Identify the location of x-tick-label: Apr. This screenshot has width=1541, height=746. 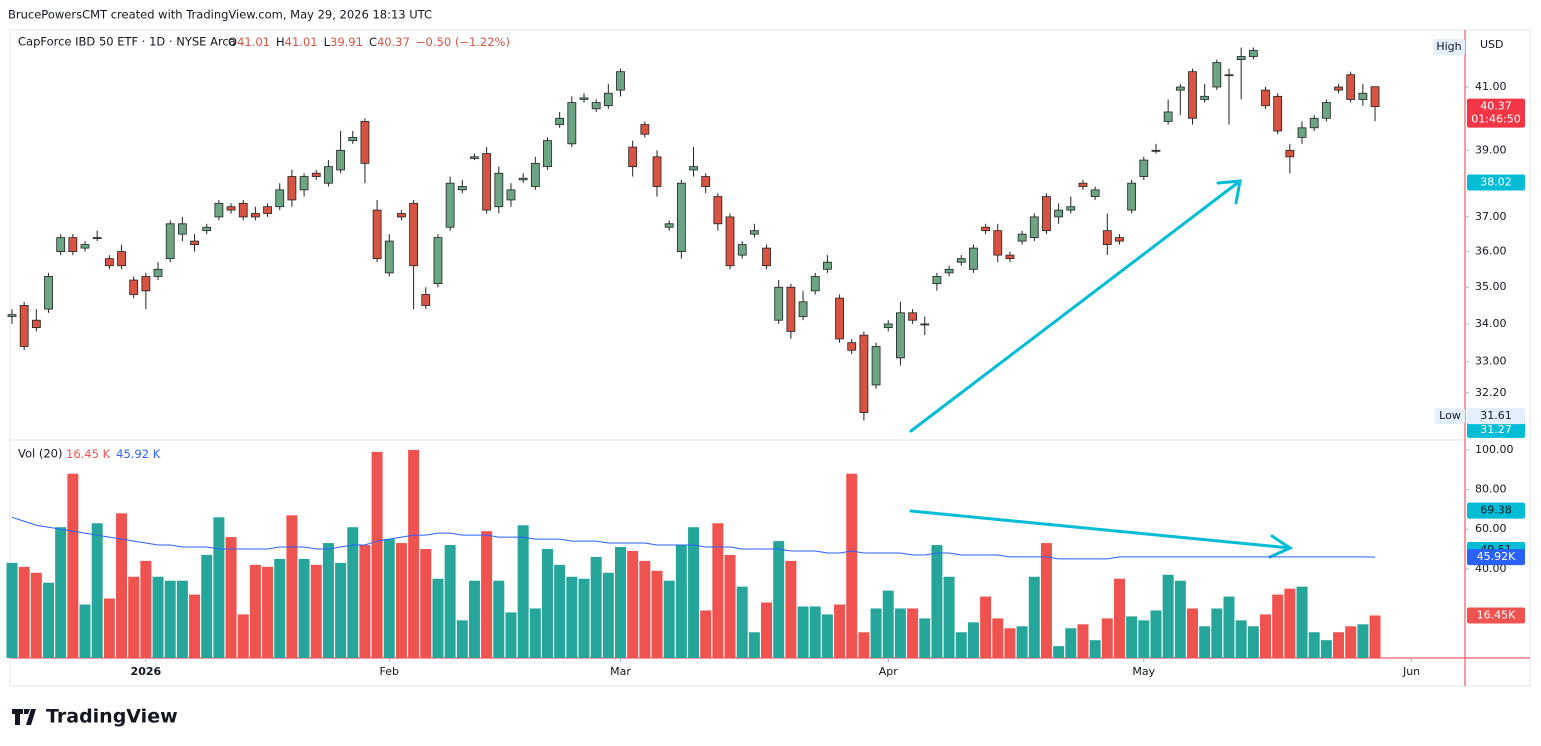
(889, 671).